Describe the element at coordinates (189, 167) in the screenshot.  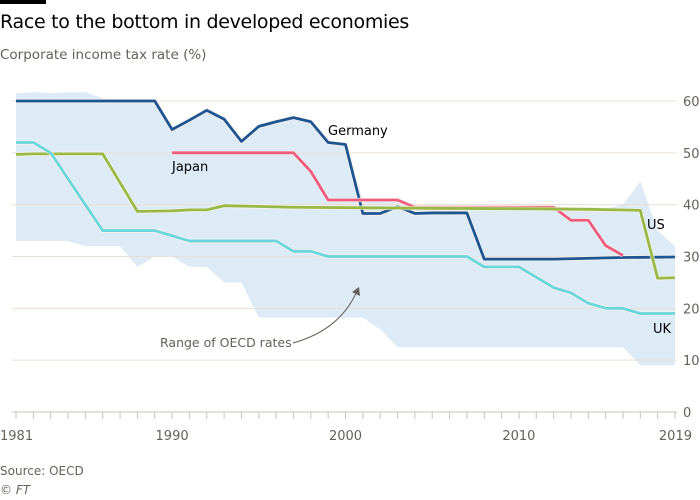
I see `series-label-japan: Japan` at that location.